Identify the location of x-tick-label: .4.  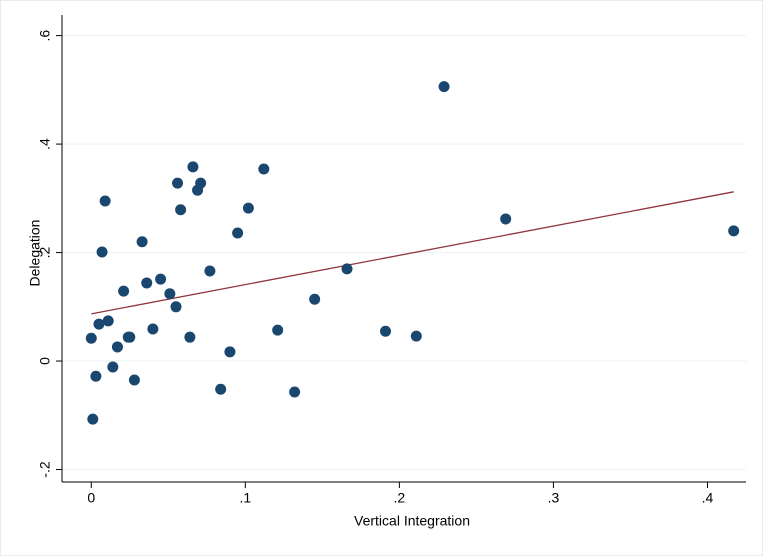
(708, 498).